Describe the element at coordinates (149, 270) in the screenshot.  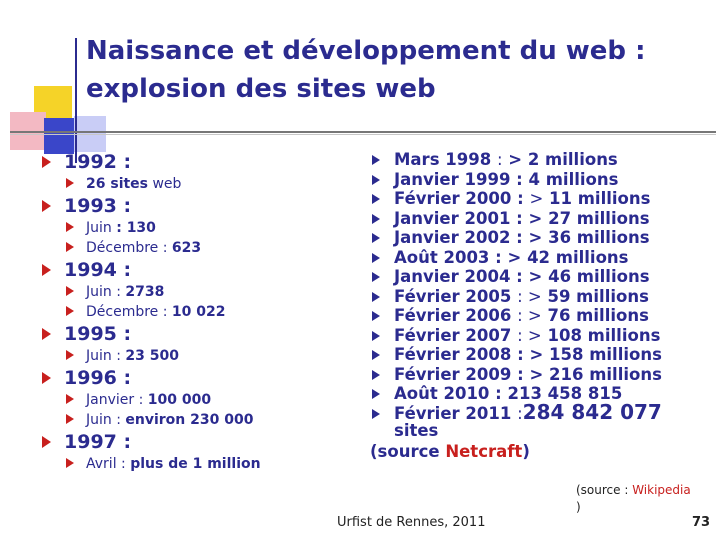
I see `year-1994: 1994 :` at that location.